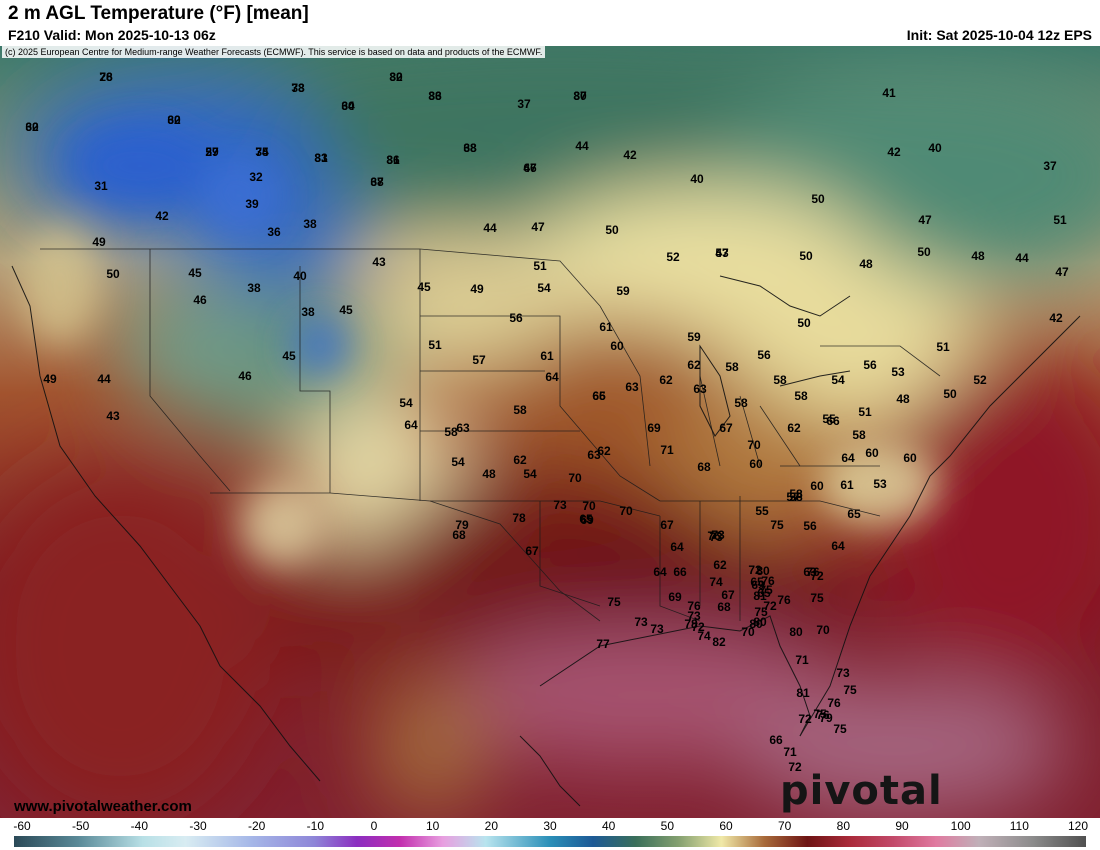  Describe the element at coordinates (880, 484) in the screenshot. I see `temperature-value-label: 53` at that location.